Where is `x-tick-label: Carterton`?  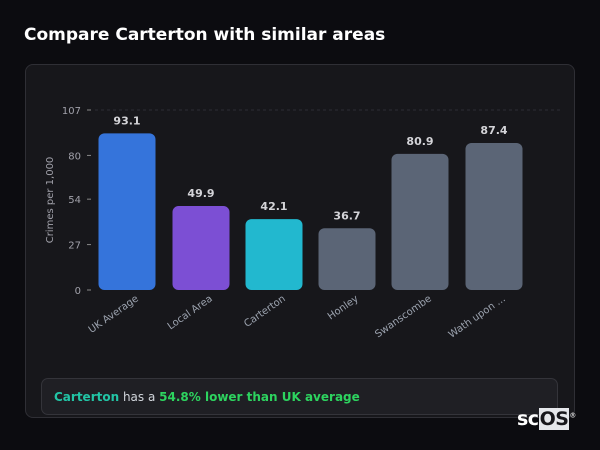
x-tick-label: Carterton is located at coordinates (264, 311).